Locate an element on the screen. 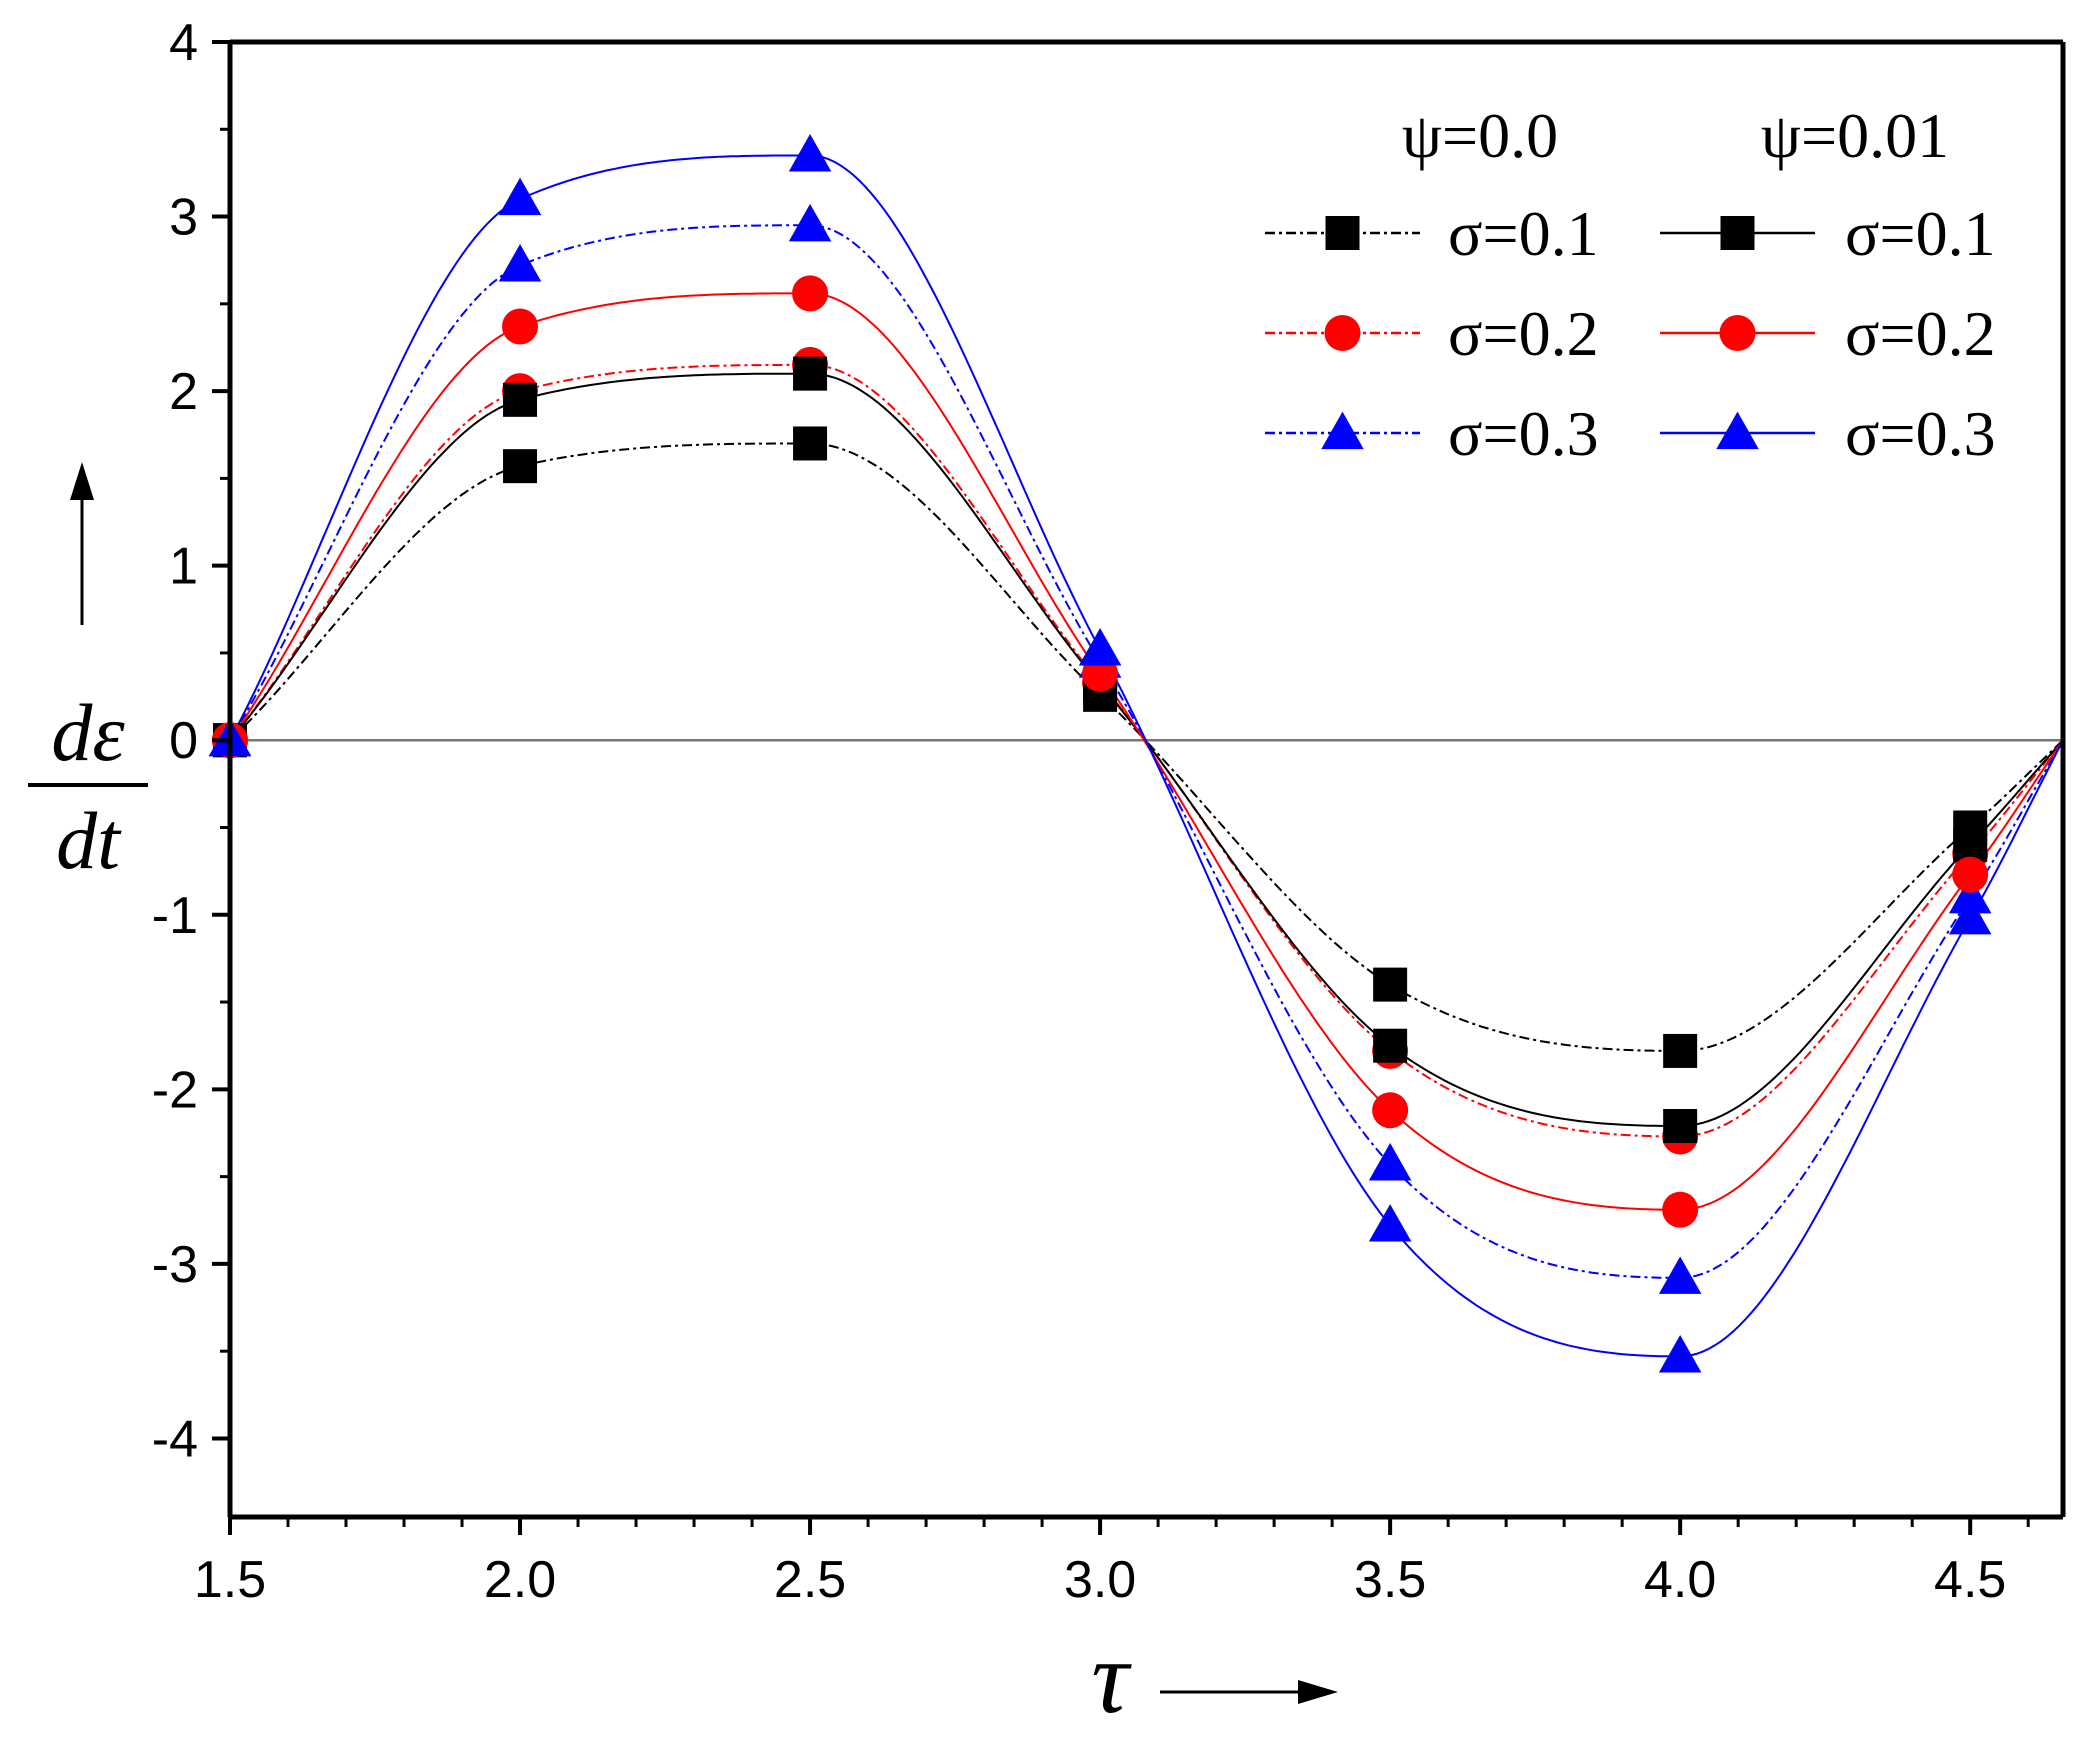 This screenshot has width=2089, height=1752. y-tick-label-3: 1 is located at coordinates (183, 567).